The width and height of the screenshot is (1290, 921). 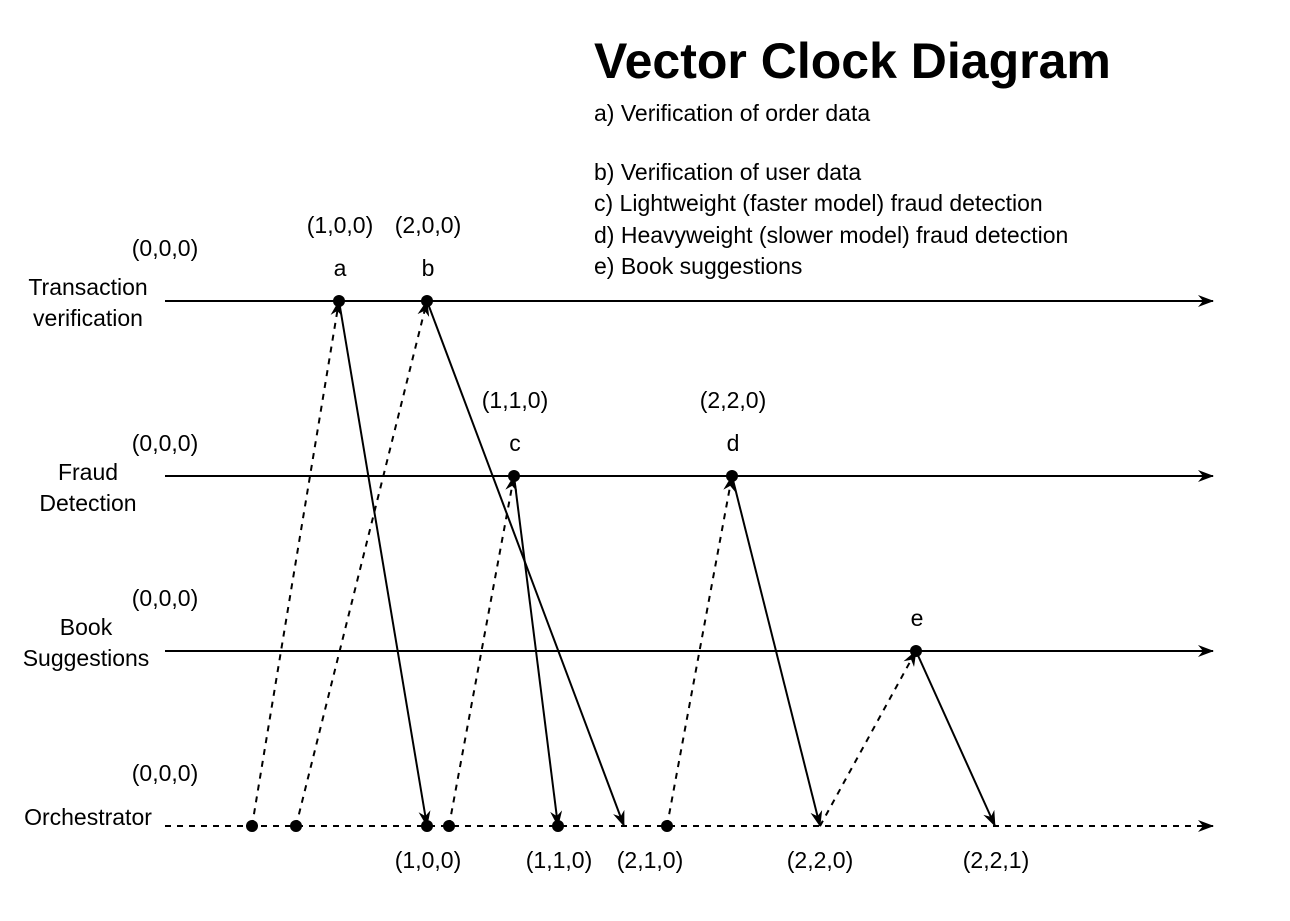 What do you see at coordinates (427, 826) in the screenshot?
I see `event-dot-o3` at bounding box center [427, 826].